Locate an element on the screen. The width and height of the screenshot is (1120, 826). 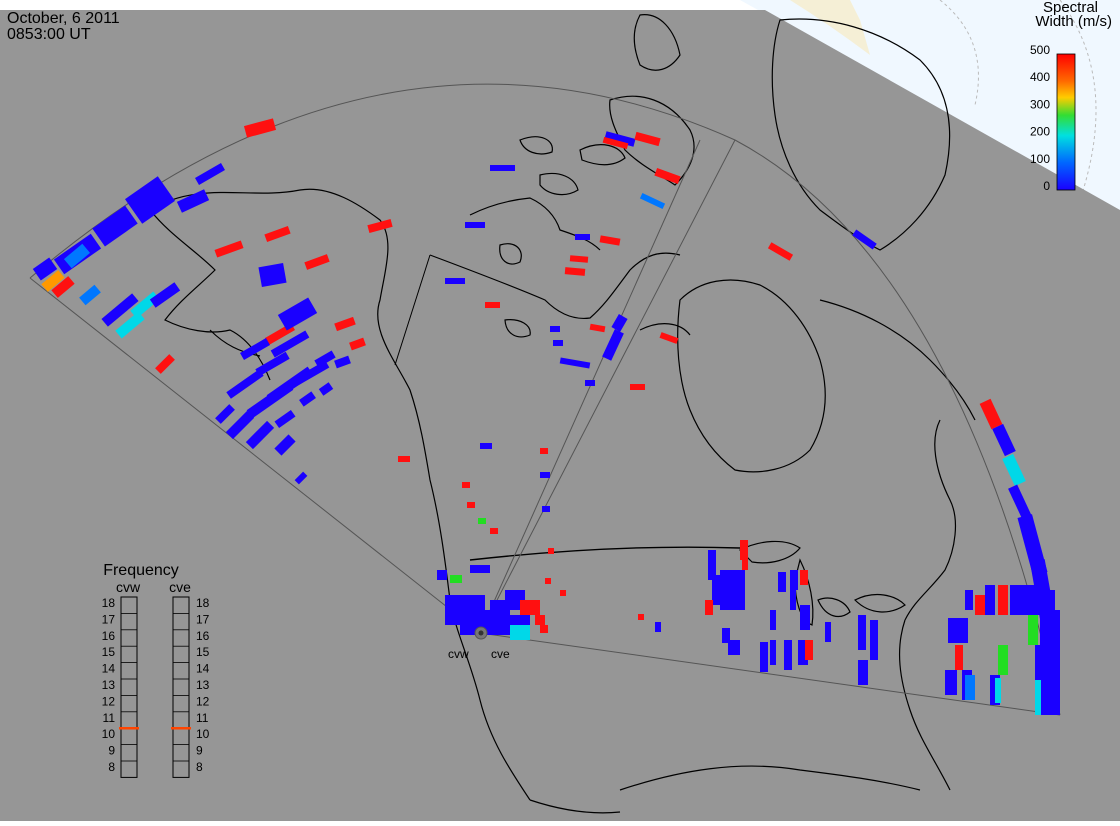
frequency-scale-left is located at coordinates (129, 687).